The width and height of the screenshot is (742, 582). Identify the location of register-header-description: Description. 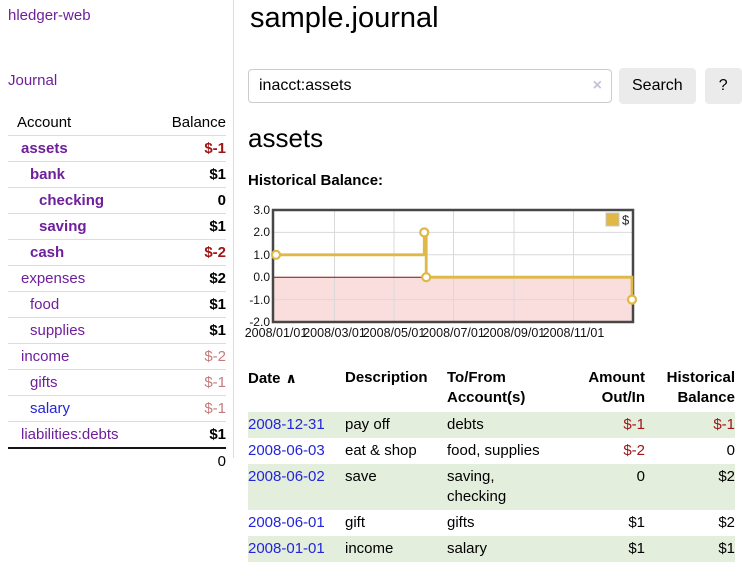
(386, 377).